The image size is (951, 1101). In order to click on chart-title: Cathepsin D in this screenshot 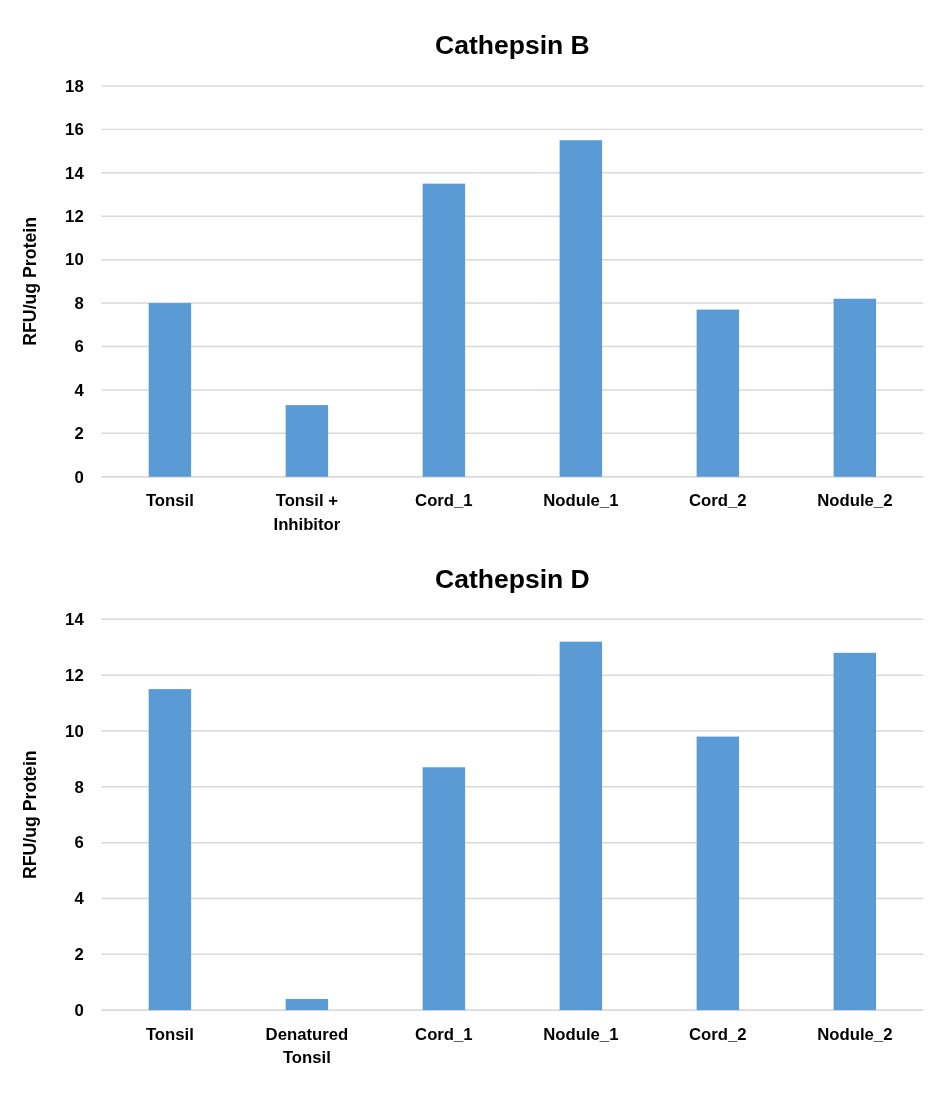, I will do `click(512, 578)`.